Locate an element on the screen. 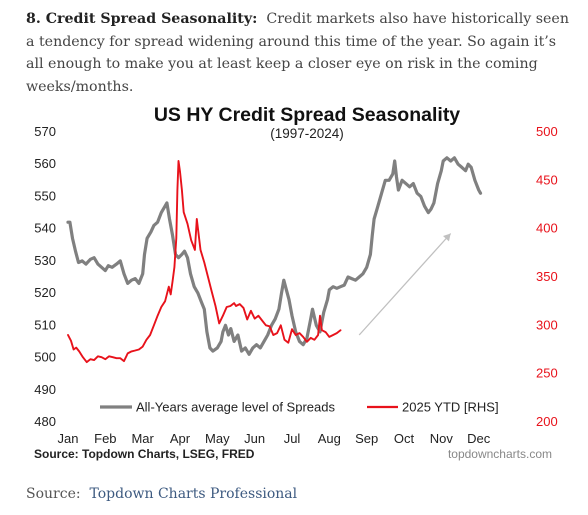 The height and width of the screenshot is (515, 588). y-left-tick-label: 490 is located at coordinates (45, 389).